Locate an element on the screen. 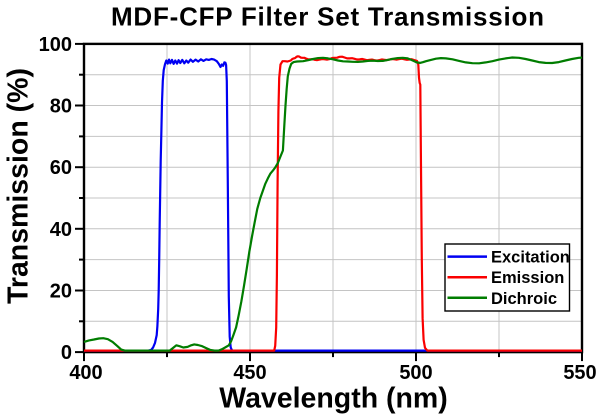 The height and width of the screenshot is (417, 600). svg-text: Emission is located at coordinates (527, 278).